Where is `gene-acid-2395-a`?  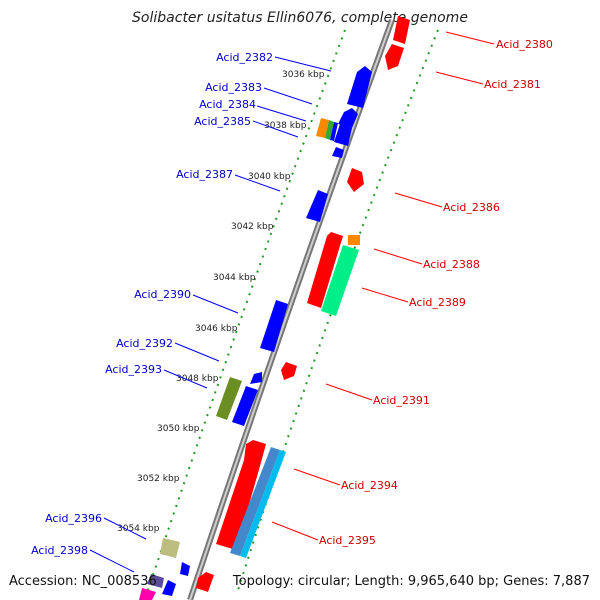 gene-acid-2395-a is located at coordinates (255, 501).